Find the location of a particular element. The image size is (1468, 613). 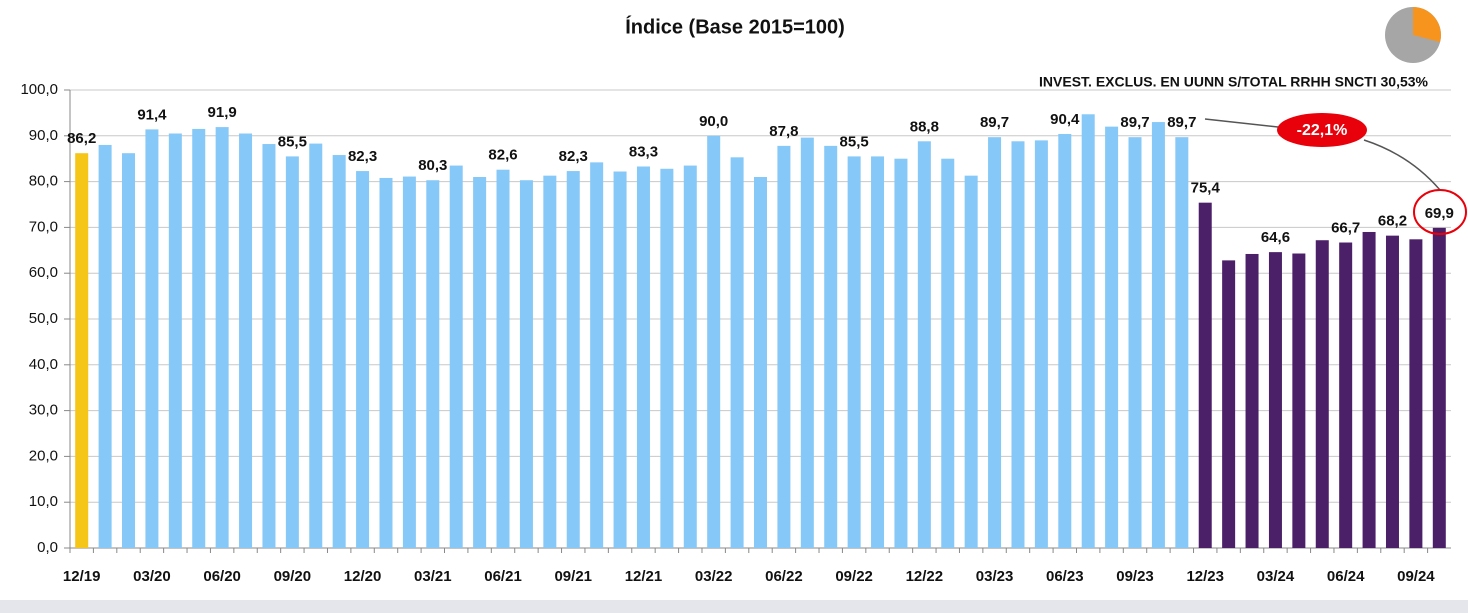

x-tick-label: 03/22 is located at coordinates (714, 576).